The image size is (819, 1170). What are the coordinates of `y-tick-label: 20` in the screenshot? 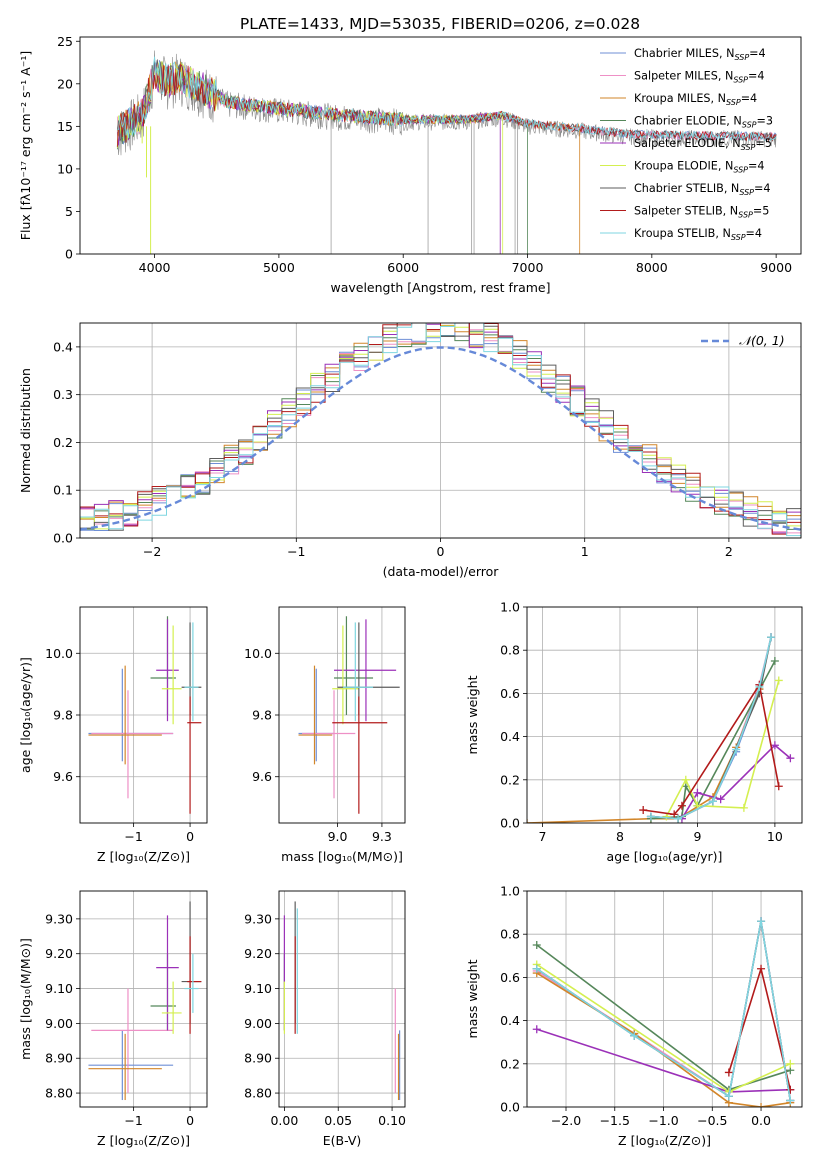 It's located at (65, 83).